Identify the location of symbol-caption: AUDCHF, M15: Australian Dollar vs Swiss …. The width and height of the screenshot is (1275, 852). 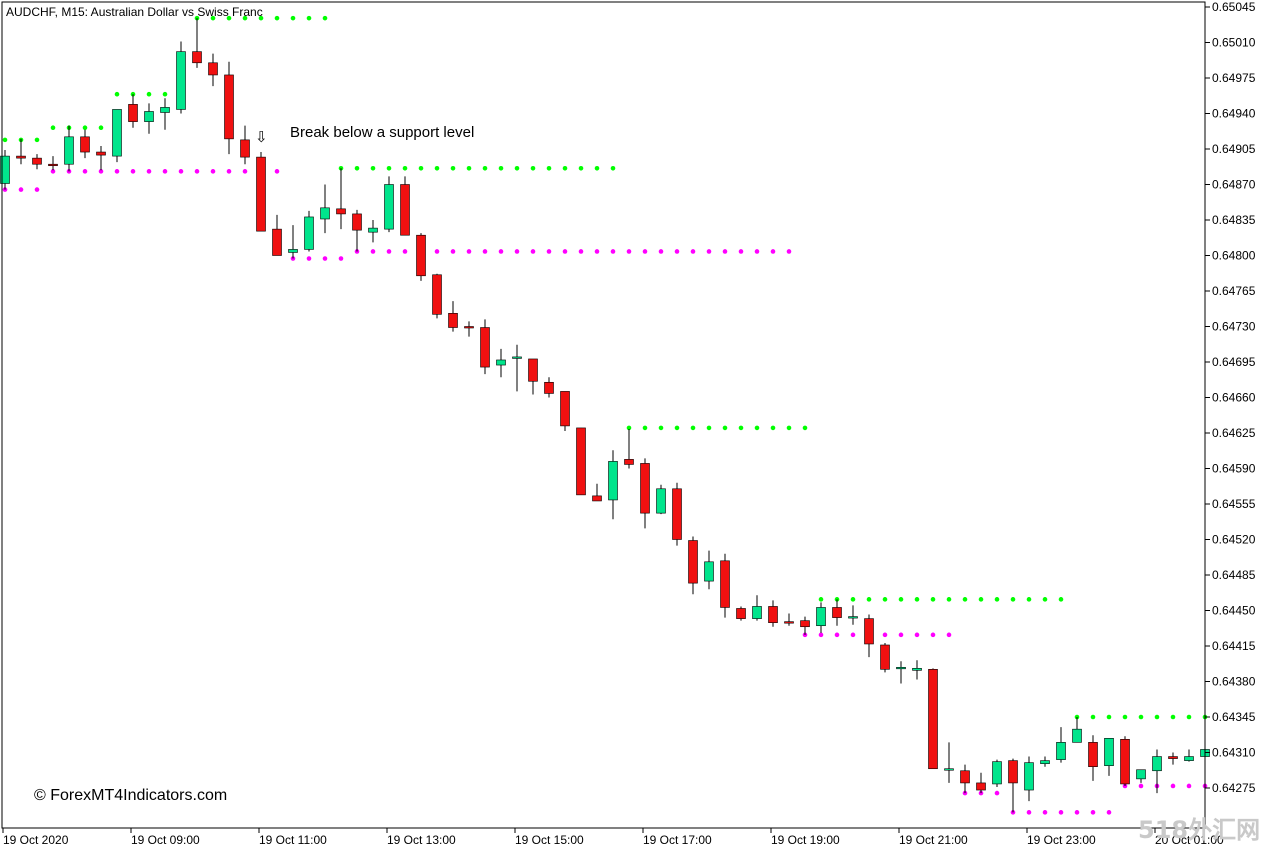
(134, 12).